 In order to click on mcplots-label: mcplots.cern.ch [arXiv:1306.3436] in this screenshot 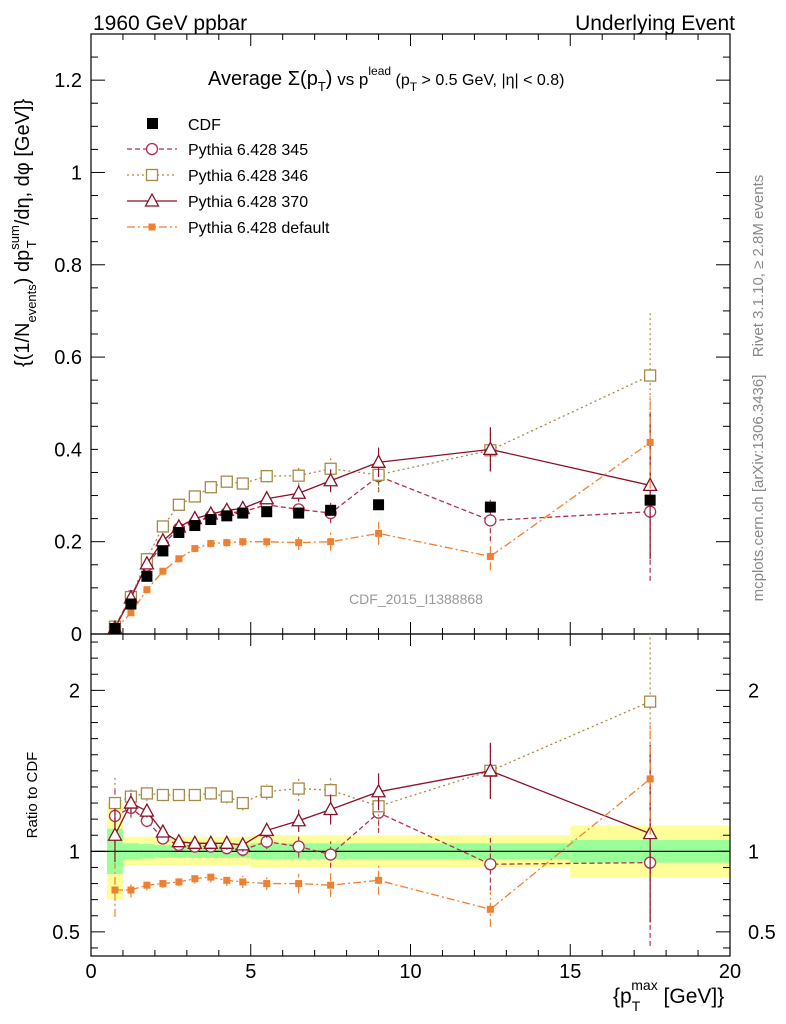, I will do `click(758, 488)`.